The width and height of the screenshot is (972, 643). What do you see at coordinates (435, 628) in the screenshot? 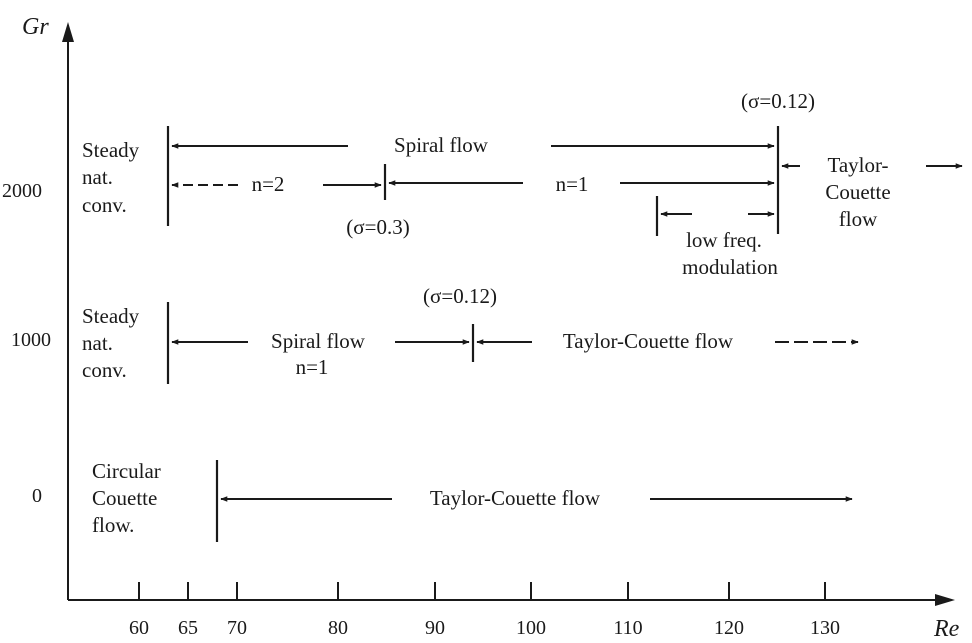
I see `x-tick-label: 90` at bounding box center [435, 628].